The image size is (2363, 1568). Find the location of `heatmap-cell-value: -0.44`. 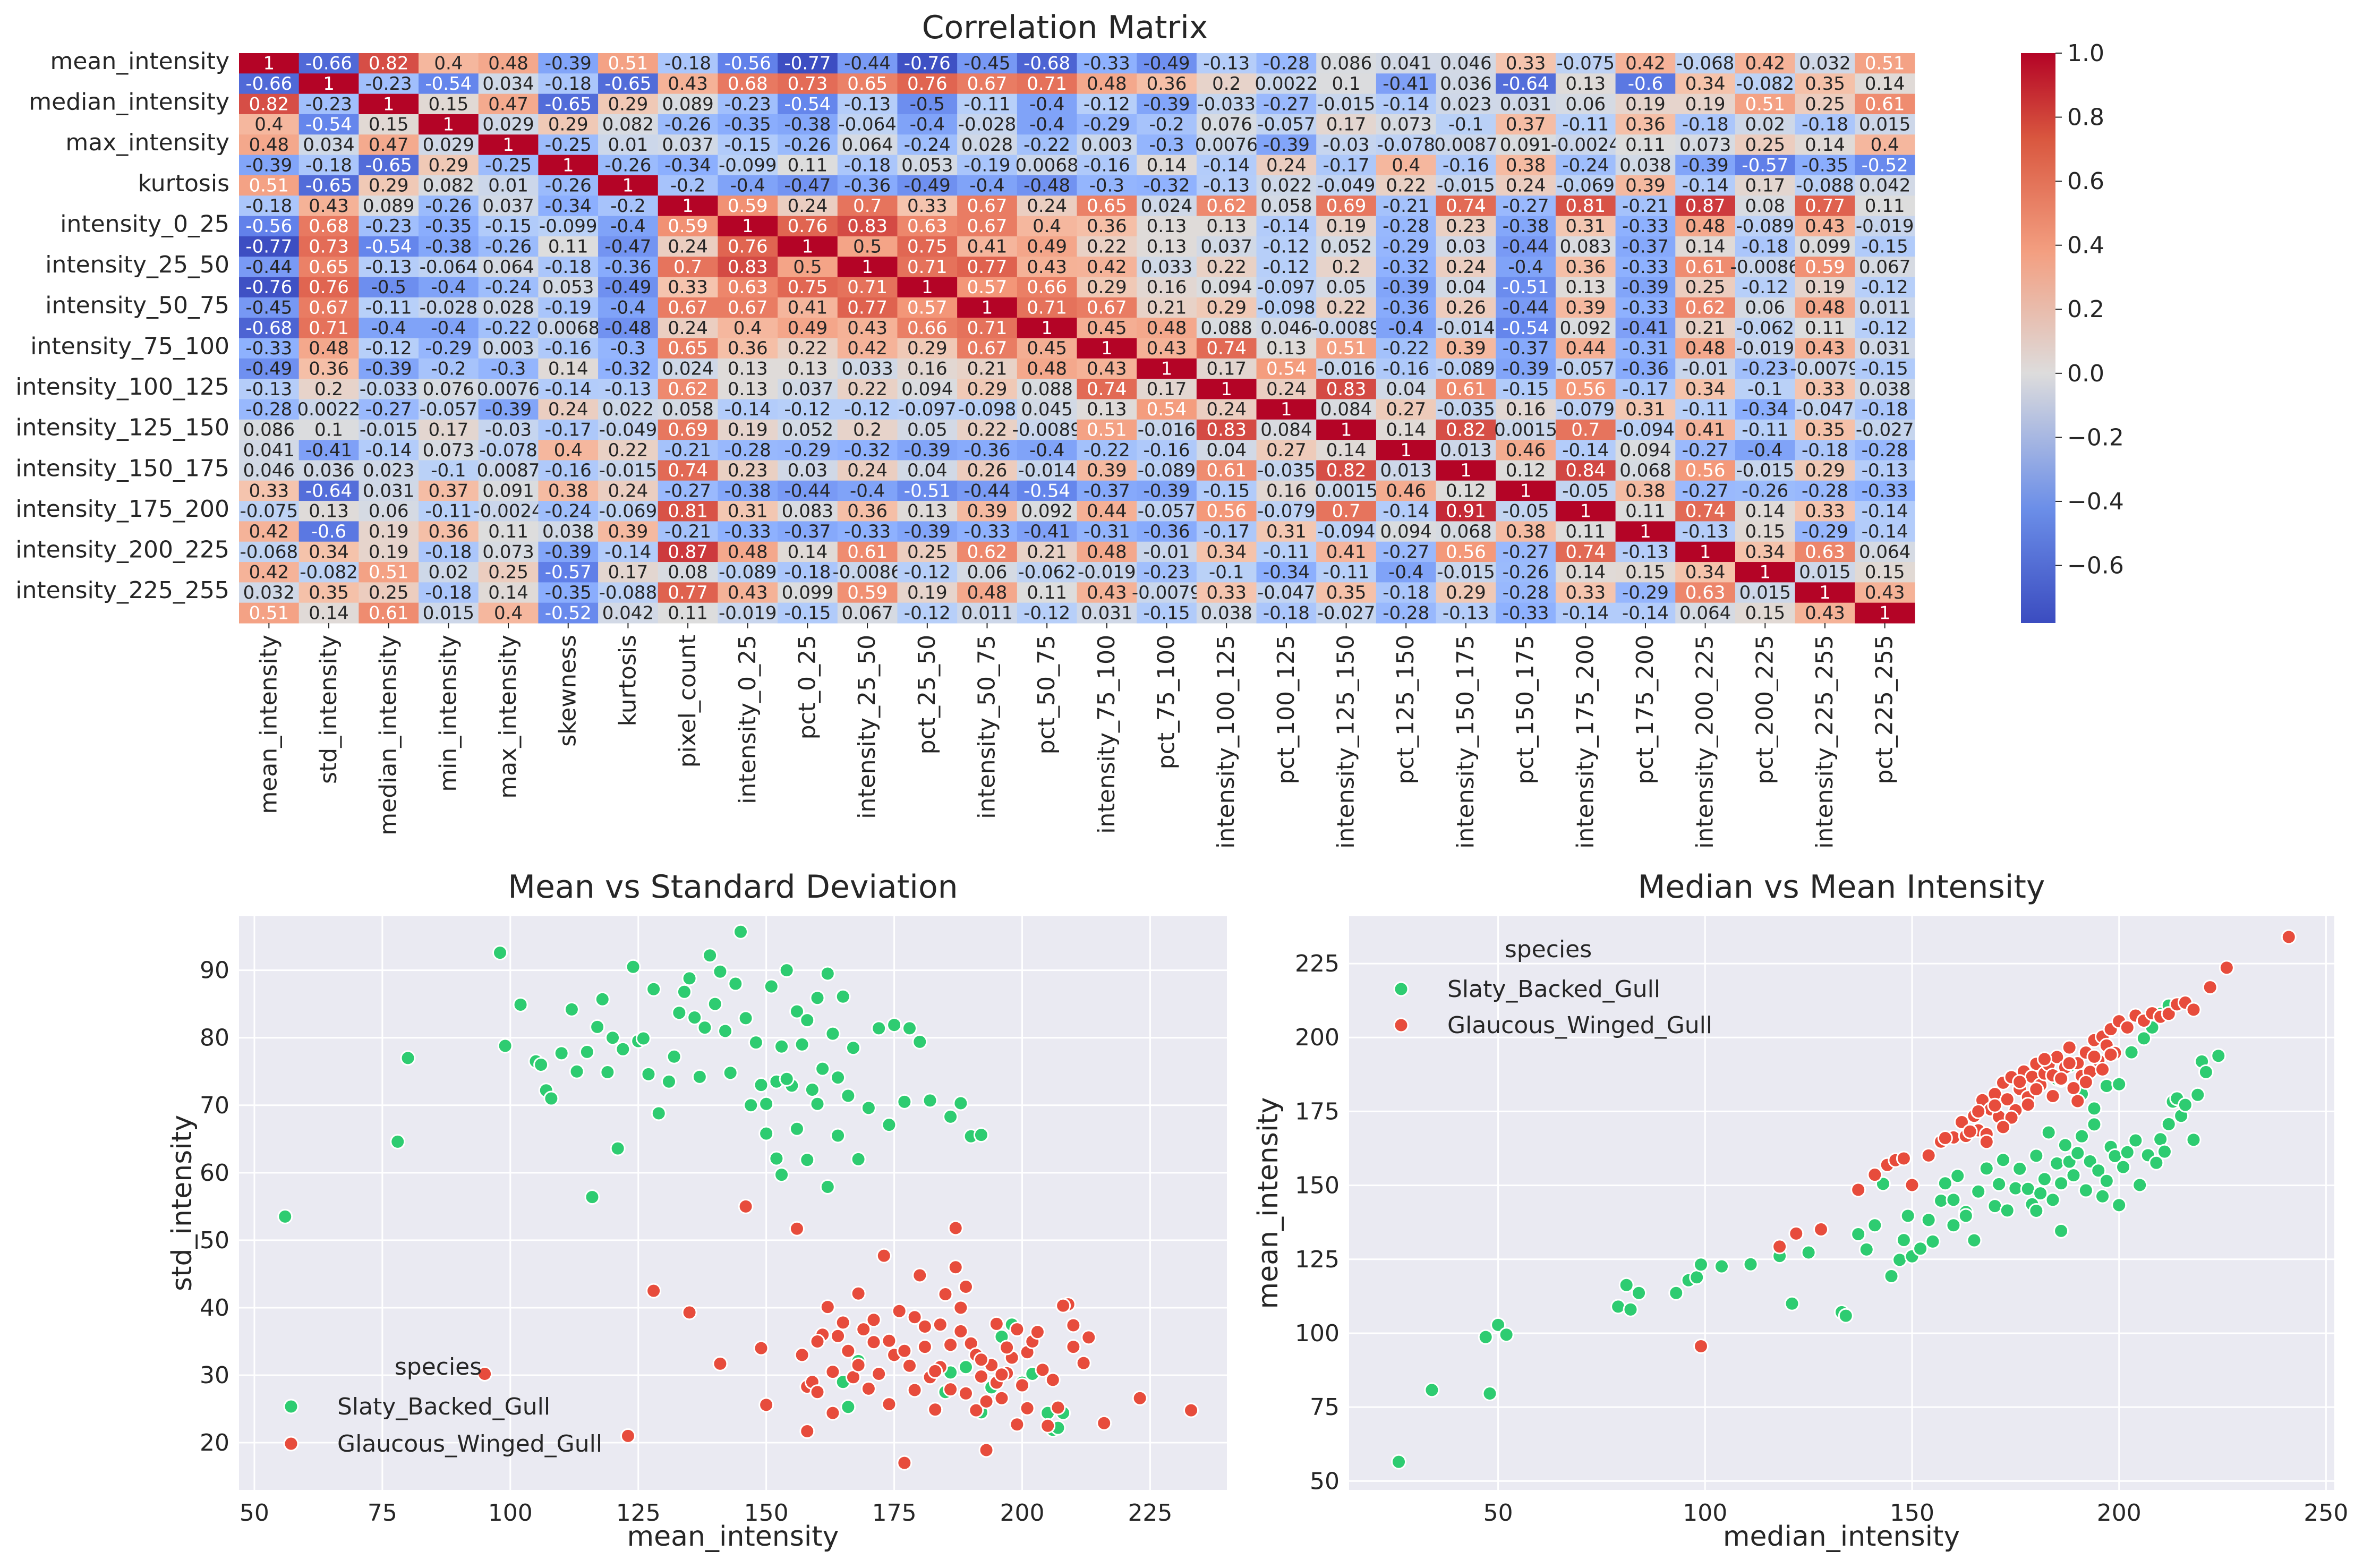

heatmap-cell-value: -0.44 is located at coordinates (987, 490).